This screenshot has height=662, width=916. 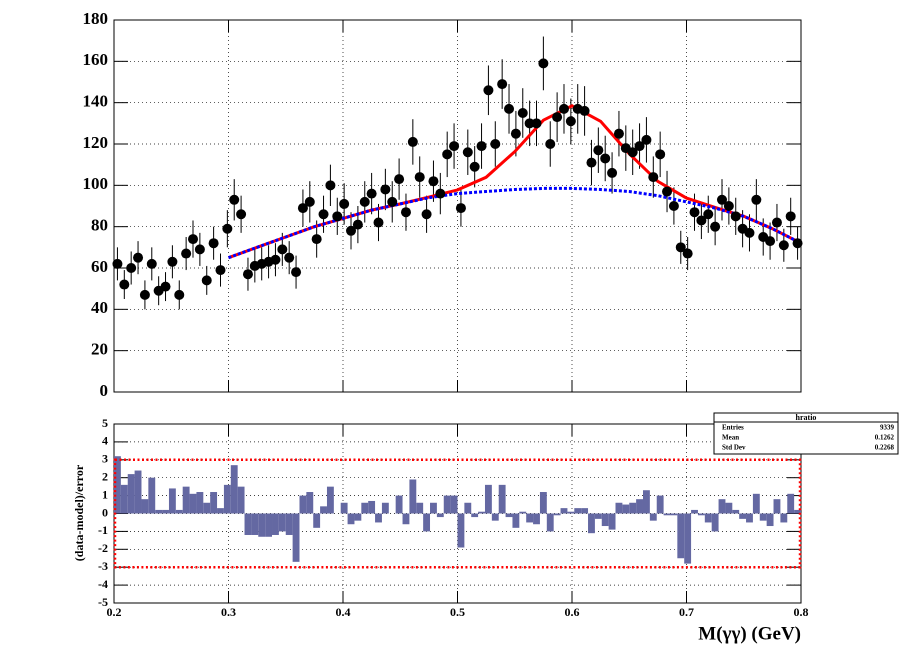 What do you see at coordinates (99, 349) in the screenshot?
I see `y-tick-label: 20` at bounding box center [99, 349].